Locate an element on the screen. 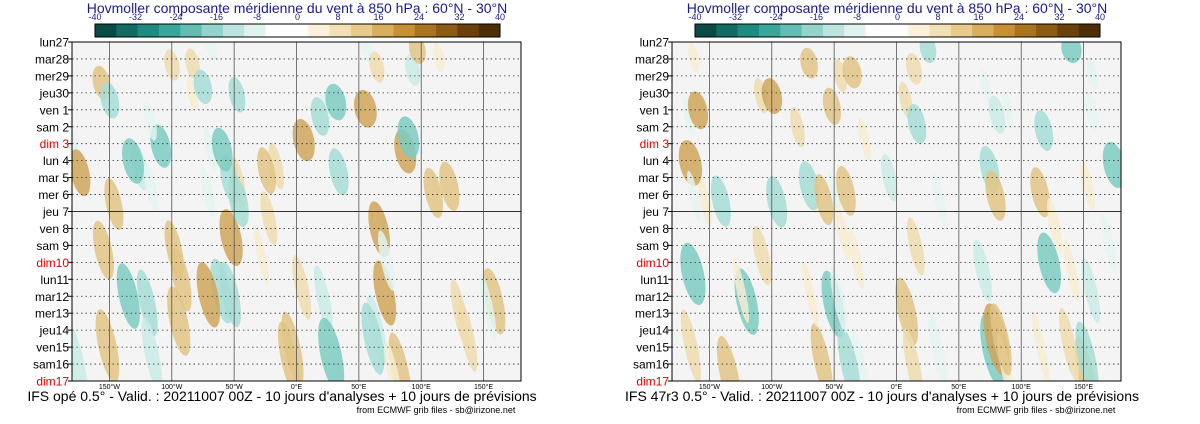  y-tick-label: sam16 is located at coordinates (51, 365).